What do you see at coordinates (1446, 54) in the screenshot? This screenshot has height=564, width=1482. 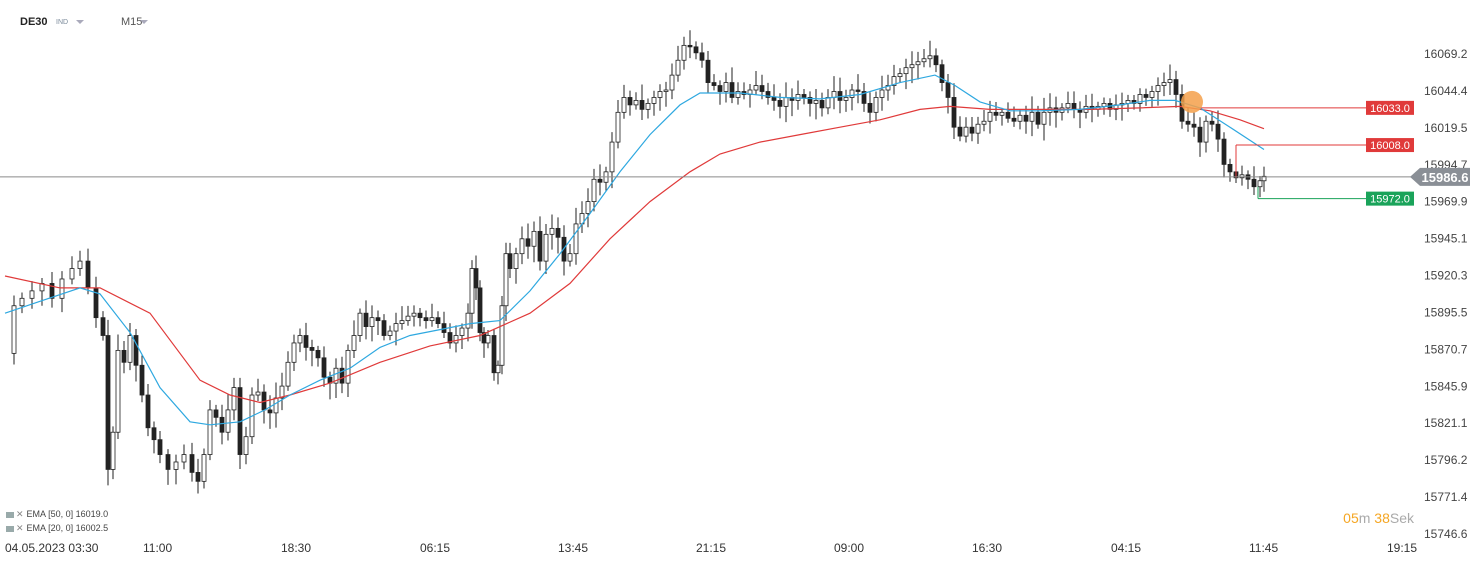 I see `y-tick-label: 16069.2` at bounding box center [1446, 54].